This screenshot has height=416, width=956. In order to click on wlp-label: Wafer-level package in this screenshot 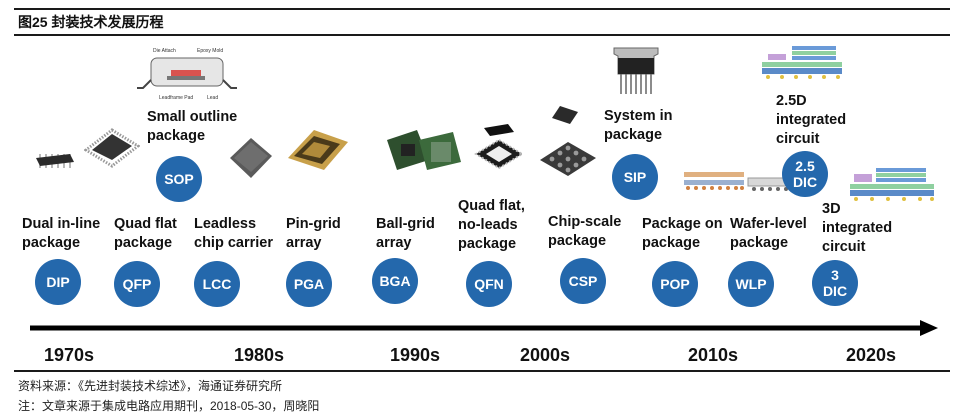, I will do `click(768, 234)`.